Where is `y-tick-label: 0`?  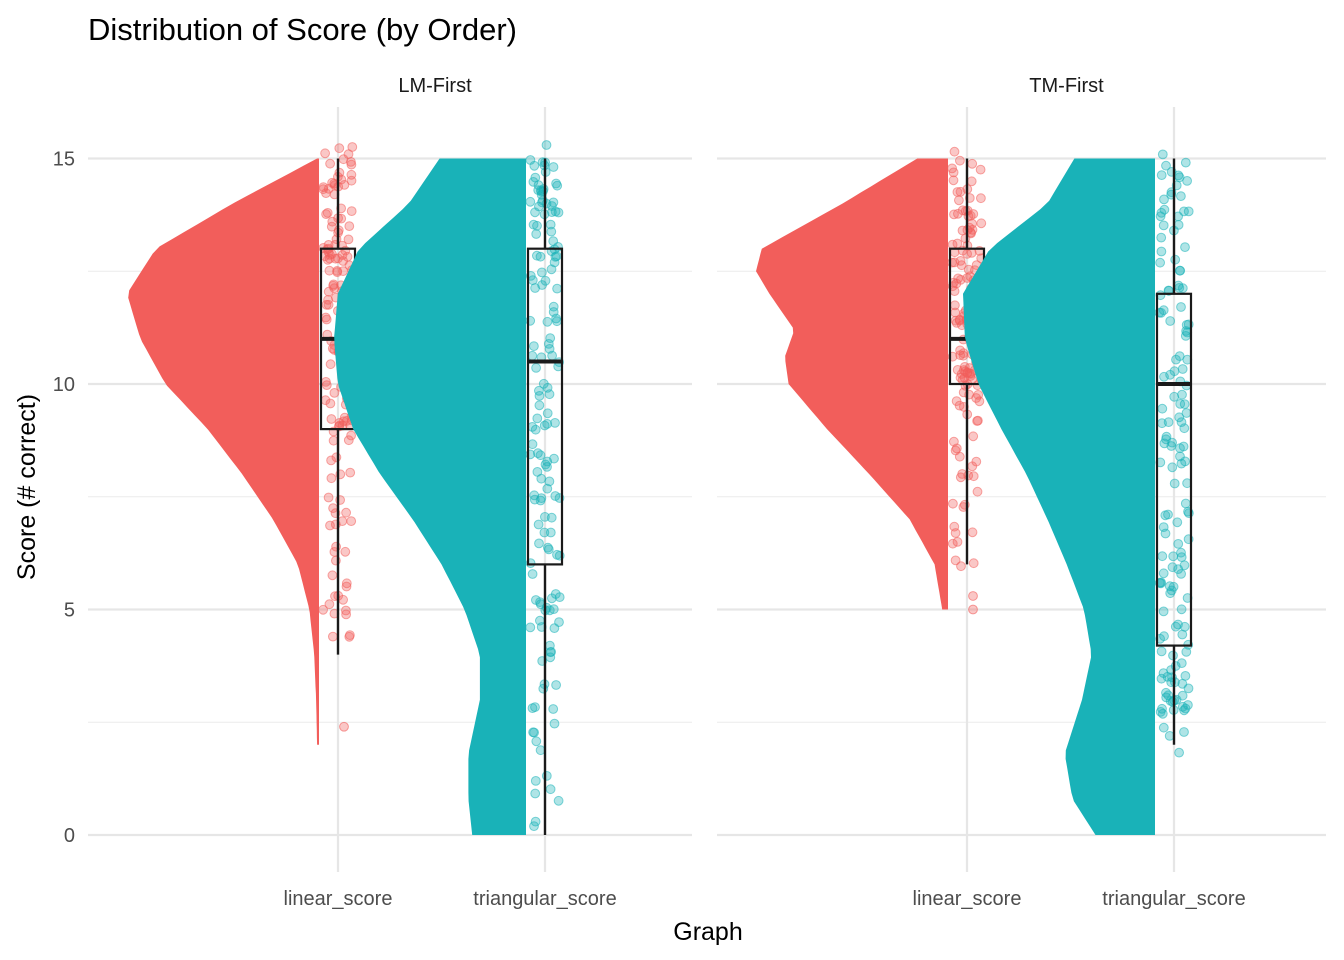
y-tick-label: 0 is located at coordinates (69, 836).